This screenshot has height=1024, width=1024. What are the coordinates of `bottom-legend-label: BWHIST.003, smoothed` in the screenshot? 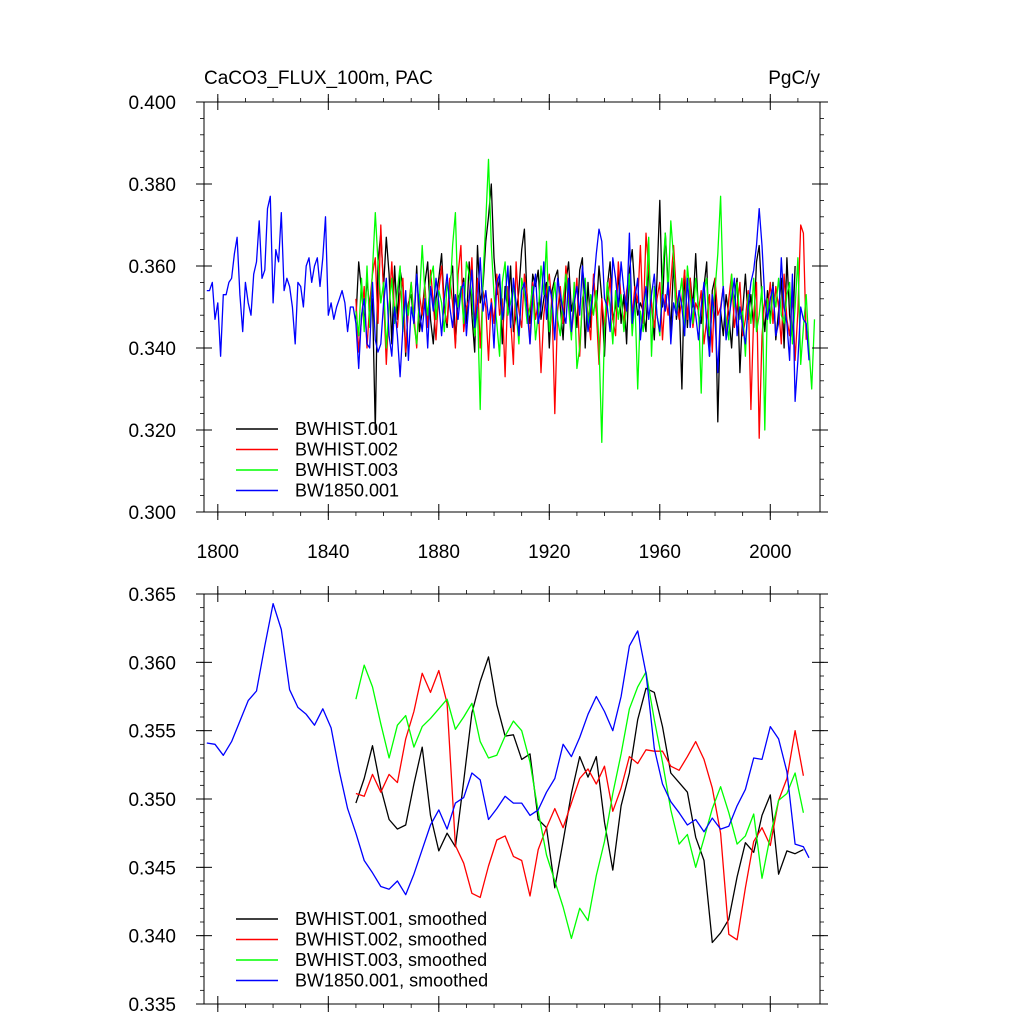 It's located at (391, 960).